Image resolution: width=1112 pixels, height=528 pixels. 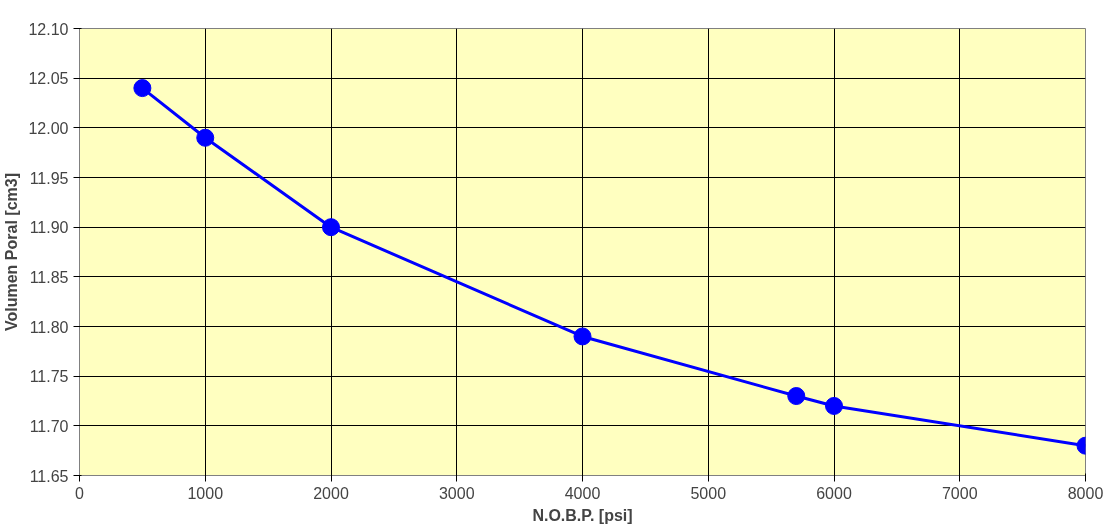 What do you see at coordinates (49, 377) in the screenshot?
I see `y-tick-label: 11.75` at bounding box center [49, 377].